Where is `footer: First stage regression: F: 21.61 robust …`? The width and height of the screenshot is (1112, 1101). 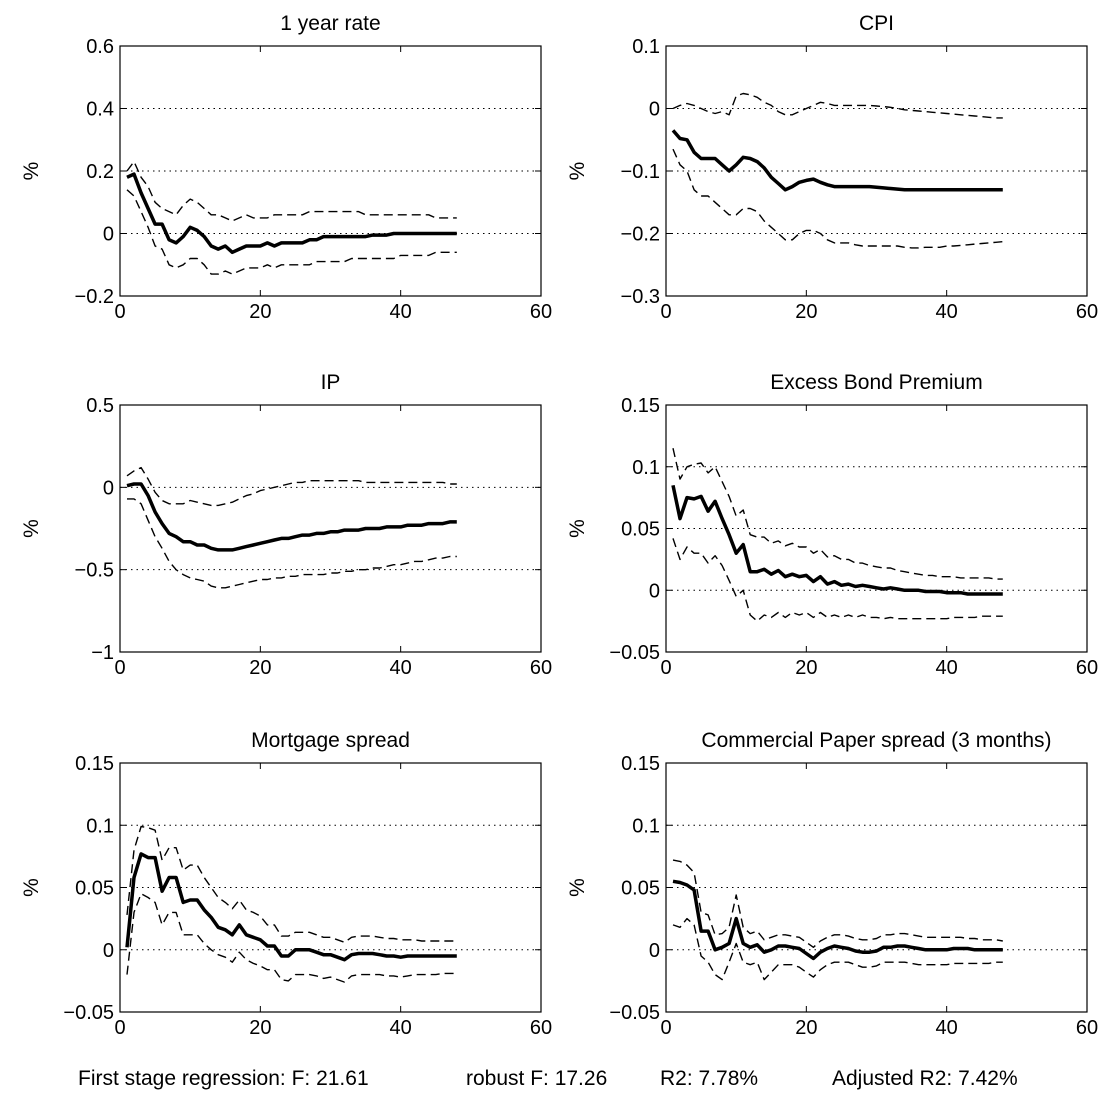 footer: First stage regression: F: 21.61 robust … is located at coordinates (548, 1078).